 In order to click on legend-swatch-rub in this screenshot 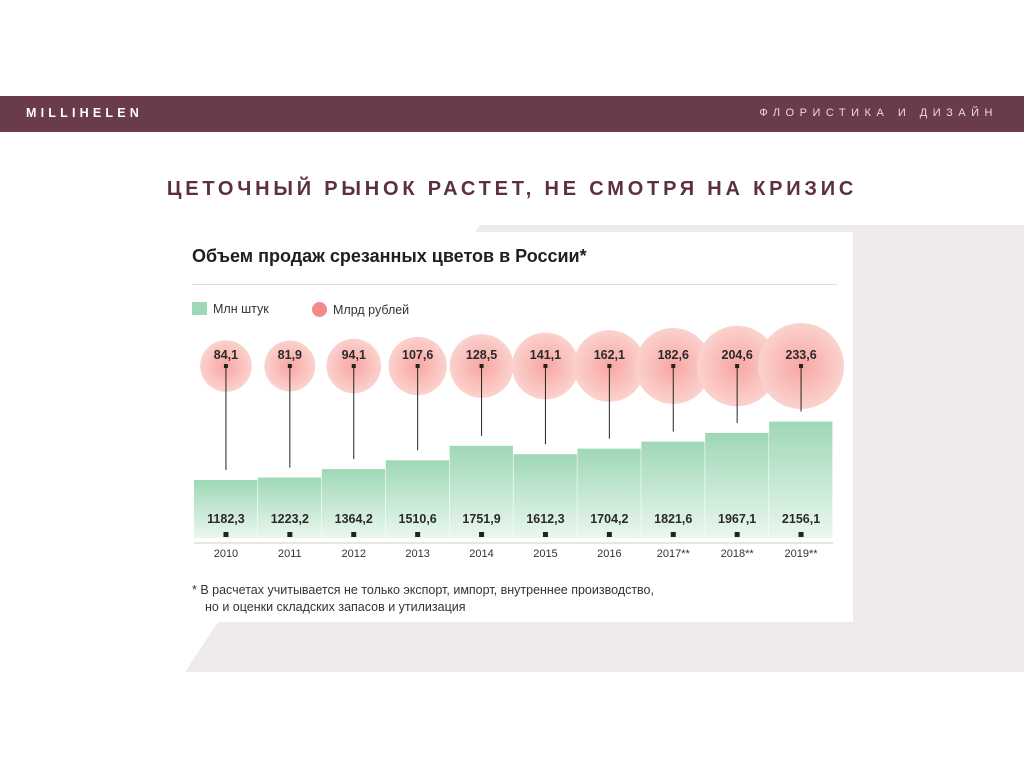, I will do `click(319, 309)`.